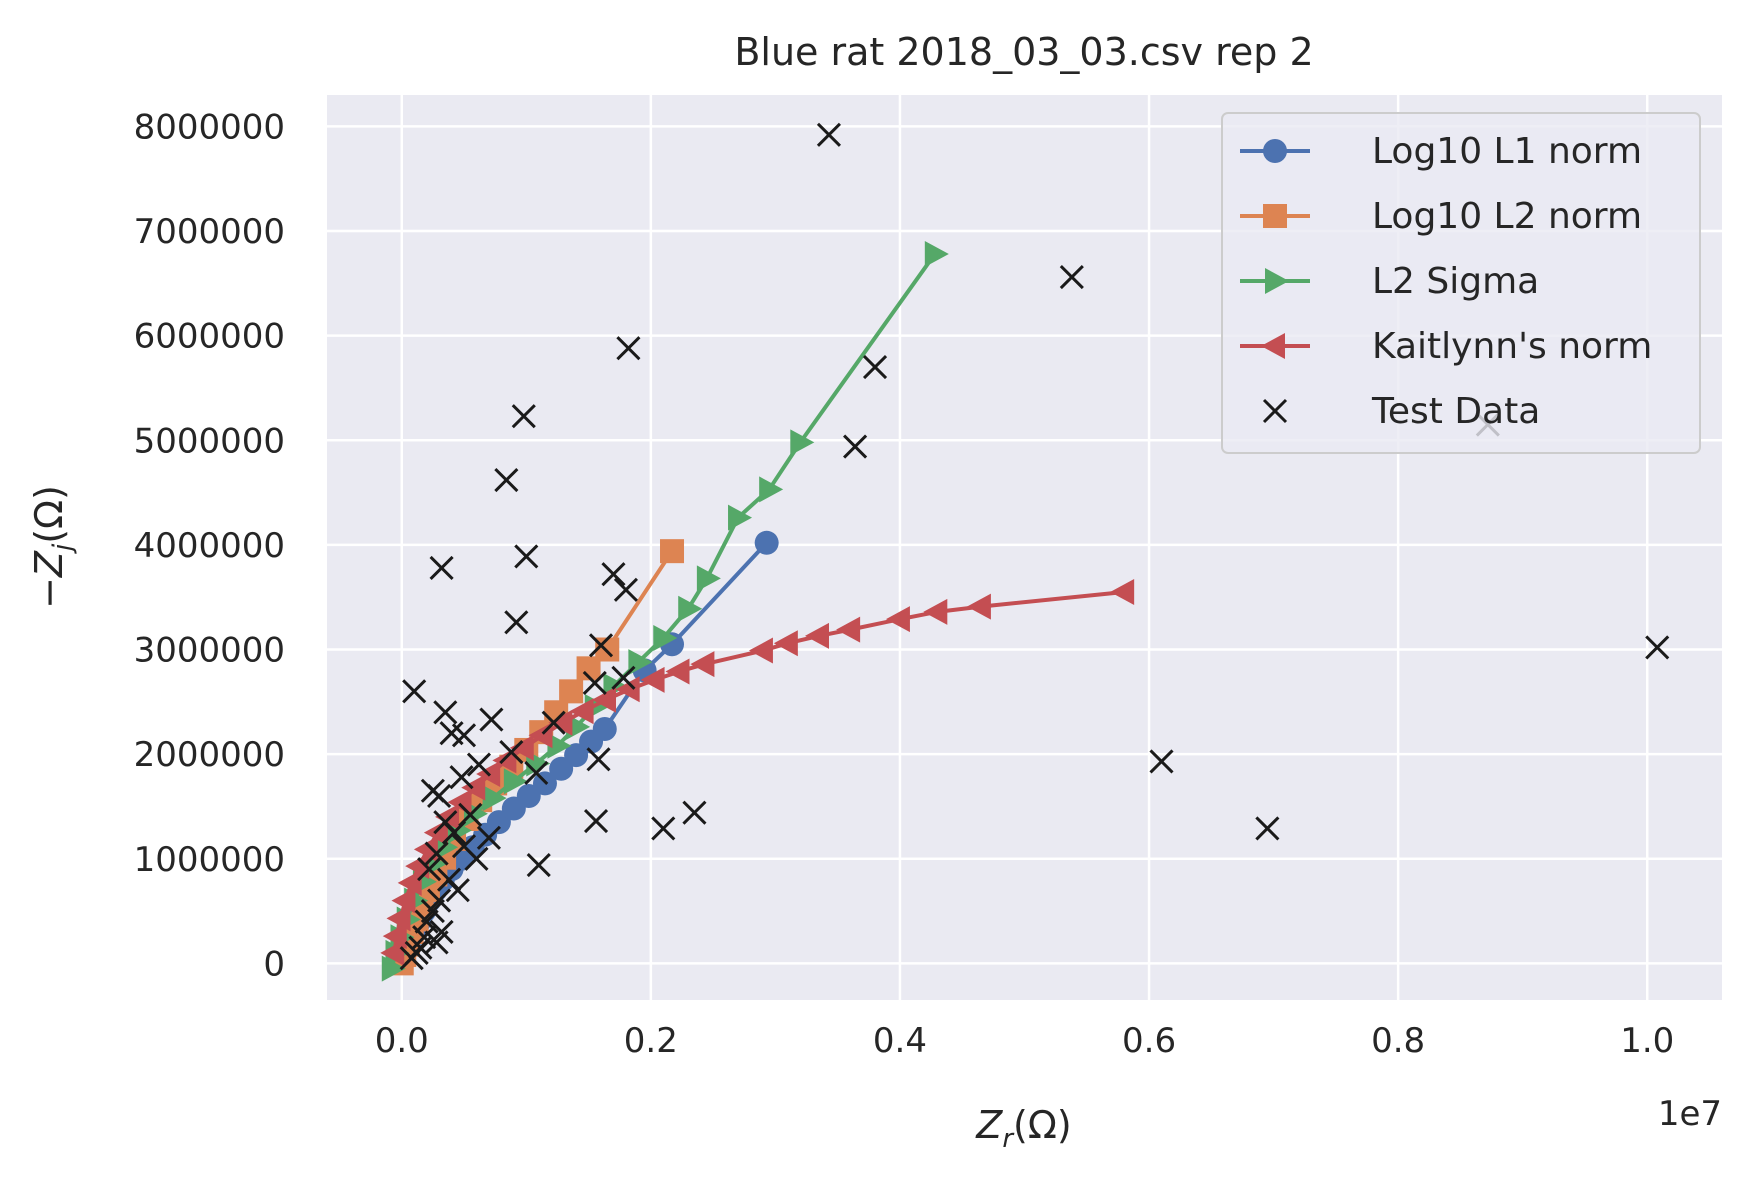  I want to click on y-tick-label: 8000000, so click(209, 127).